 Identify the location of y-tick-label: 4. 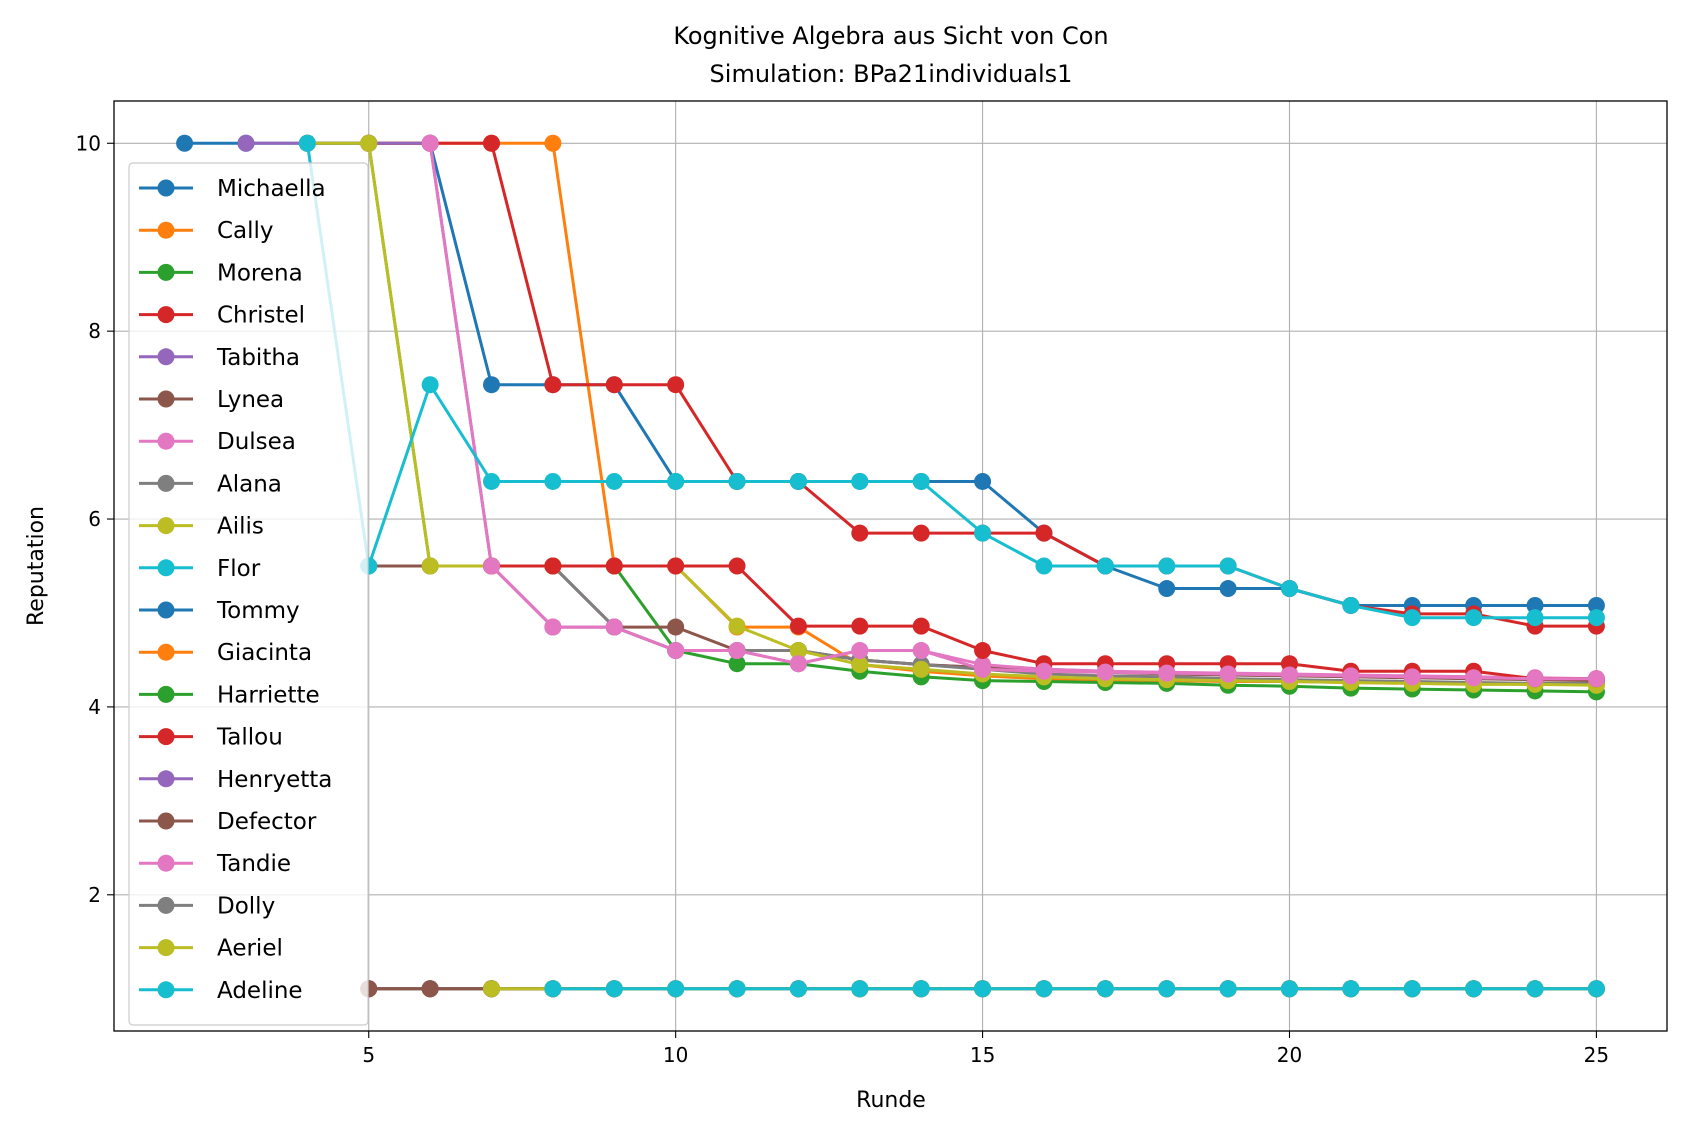
(94, 707).